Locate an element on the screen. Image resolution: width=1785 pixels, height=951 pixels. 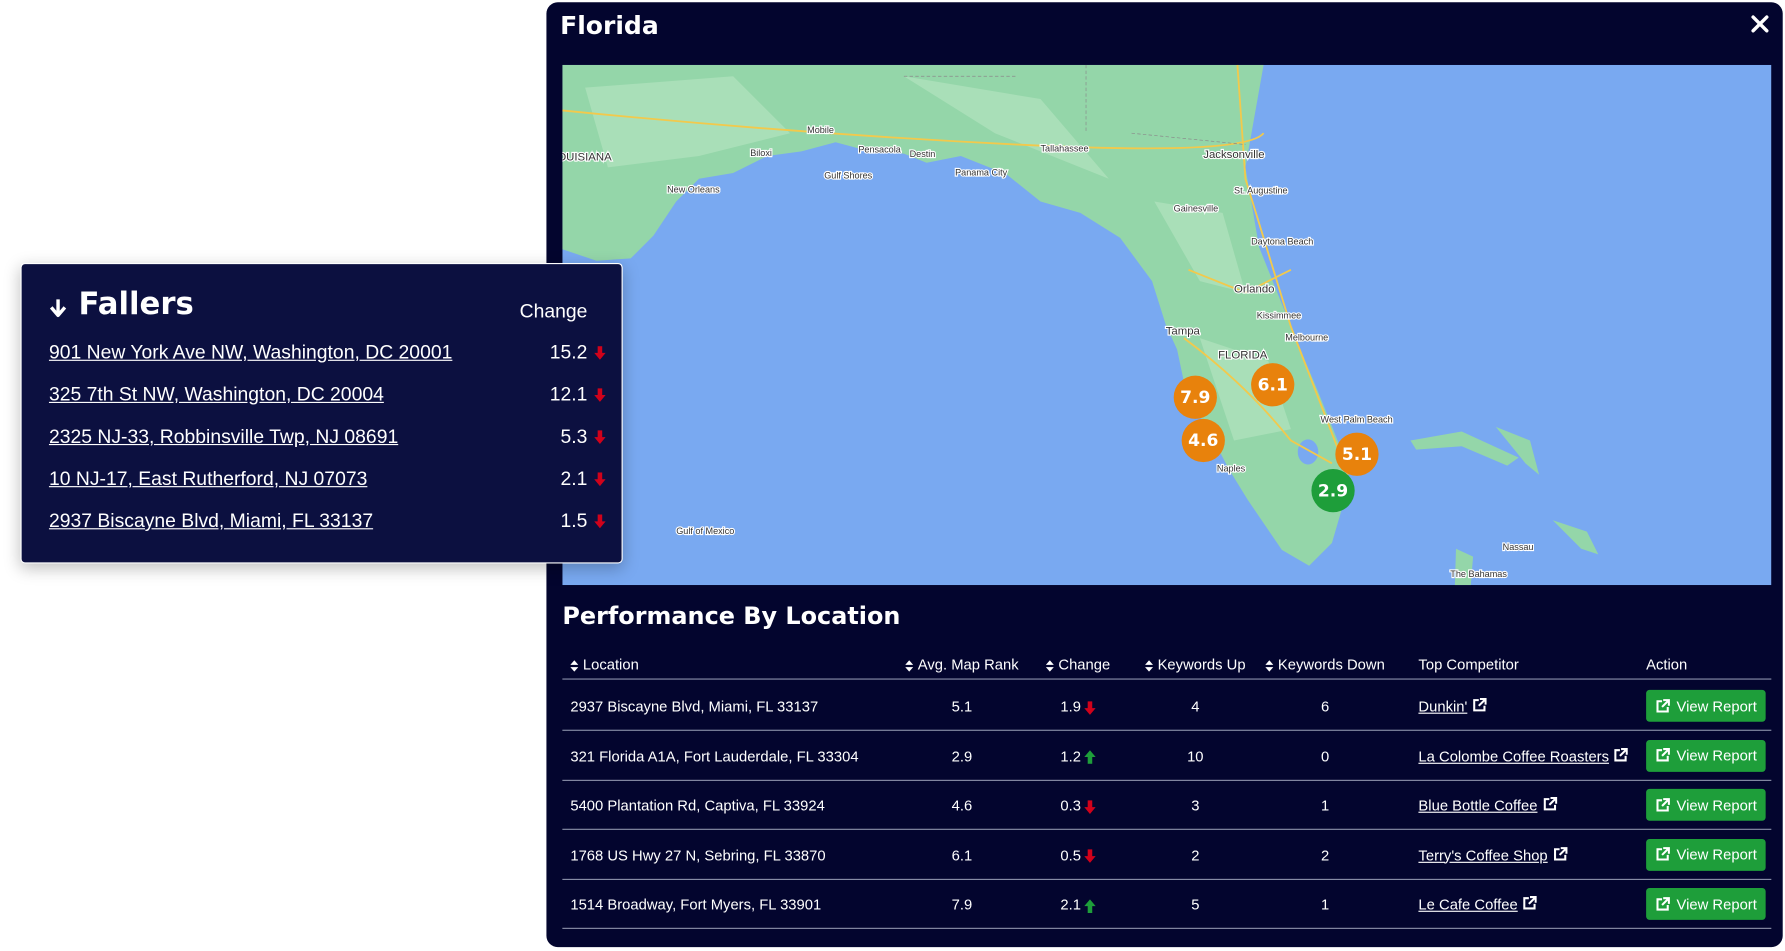
competitor-link: Blue Bottle Coffee is located at coordinates (1478, 805).